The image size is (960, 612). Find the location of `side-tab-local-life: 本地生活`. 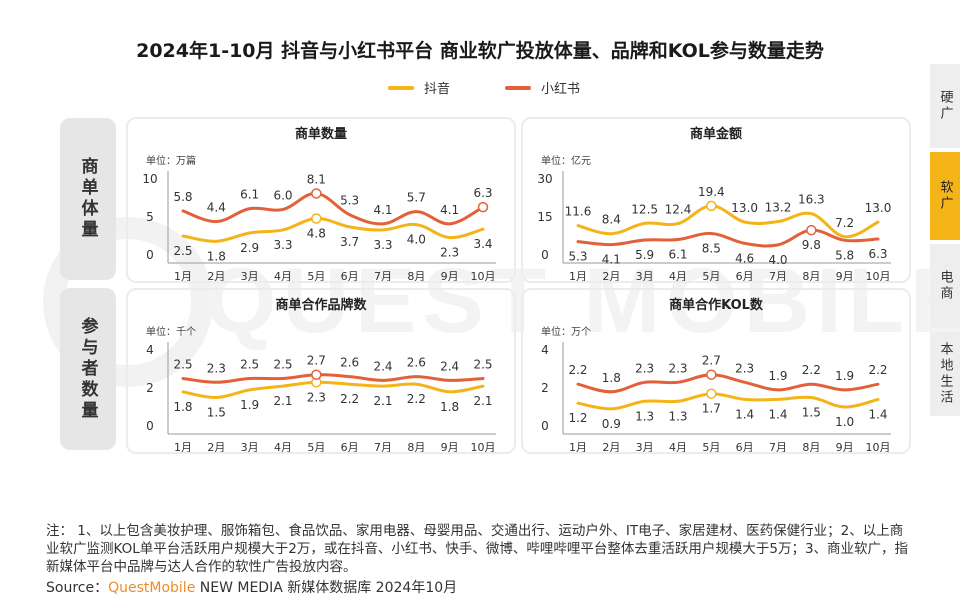

side-tab-local-life: 本地生活 is located at coordinates (945, 374).